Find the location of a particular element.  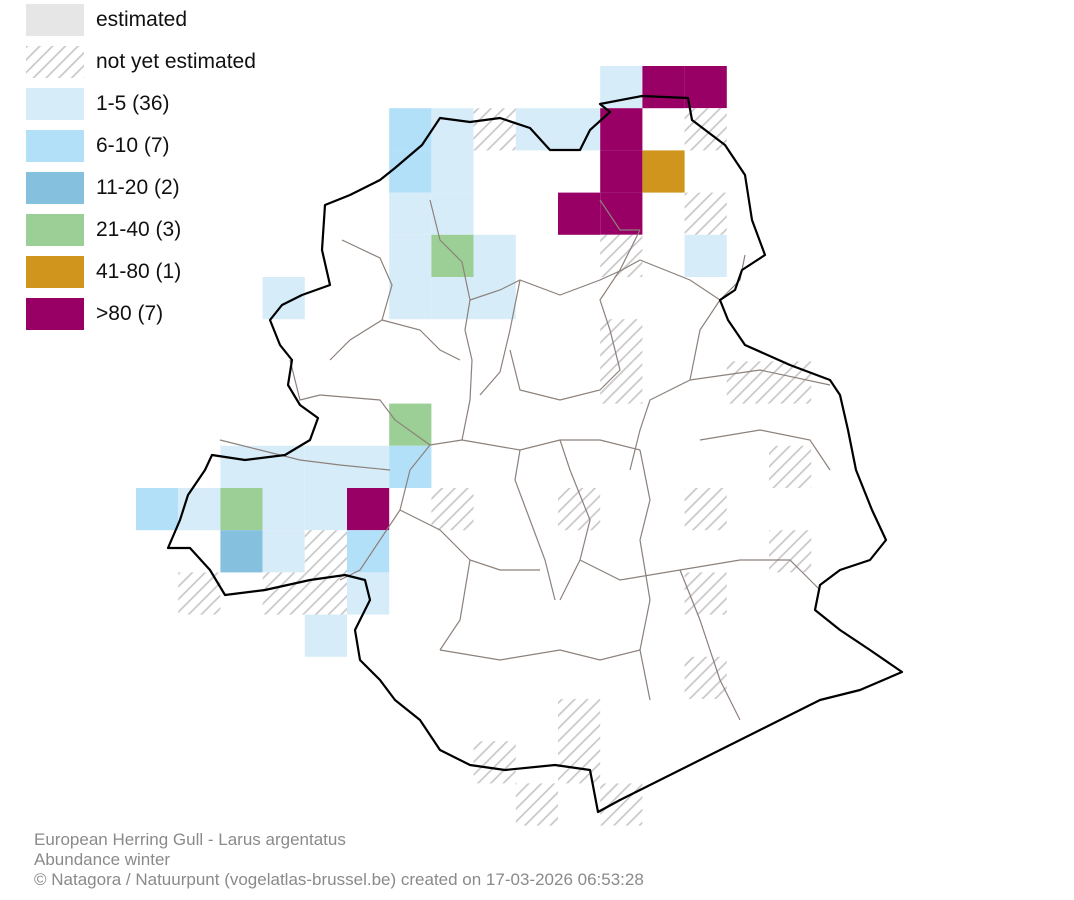

legend-label: 6-10 (7) is located at coordinates (133, 145).